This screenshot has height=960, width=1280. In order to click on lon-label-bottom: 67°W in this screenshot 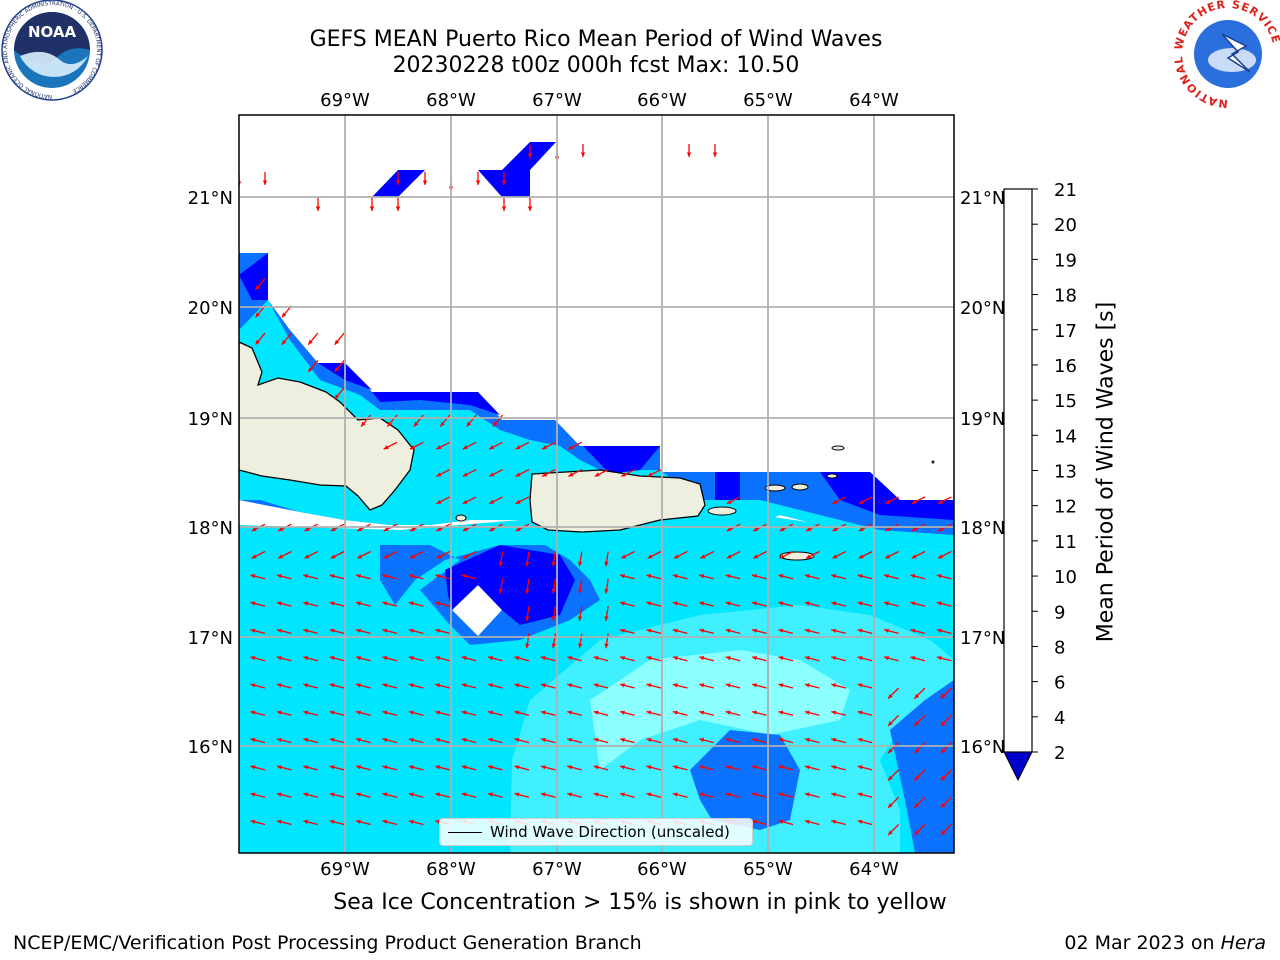, I will do `click(557, 869)`.